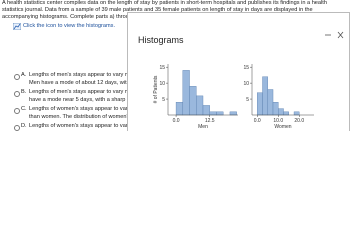 The height and width of the screenshot is (240, 350). Describe the element at coordinates (17, 26) in the screenshot. I see `histogram-icon` at that location.